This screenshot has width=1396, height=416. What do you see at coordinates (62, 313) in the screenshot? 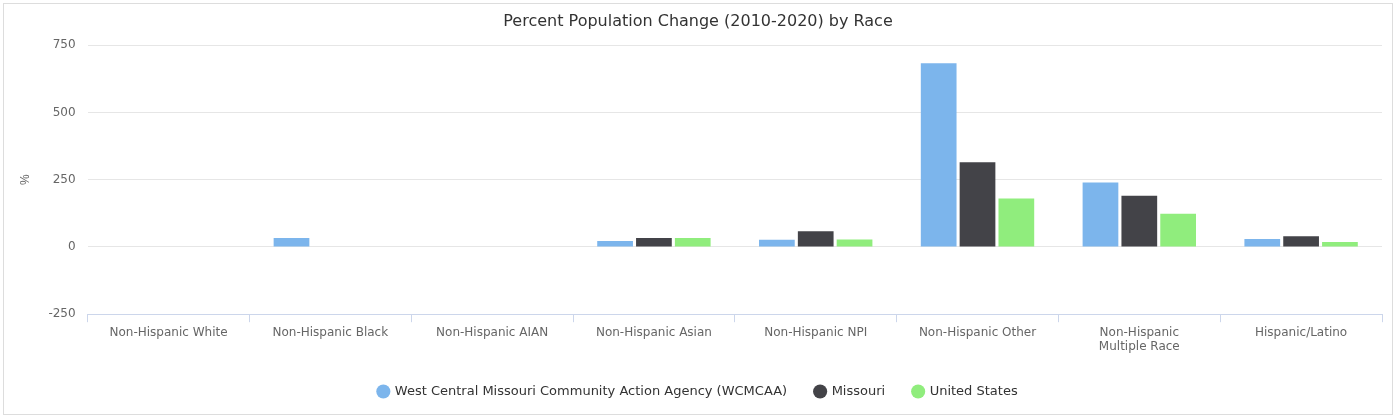
I see `y-tick-label: -250` at bounding box center [62, 313].